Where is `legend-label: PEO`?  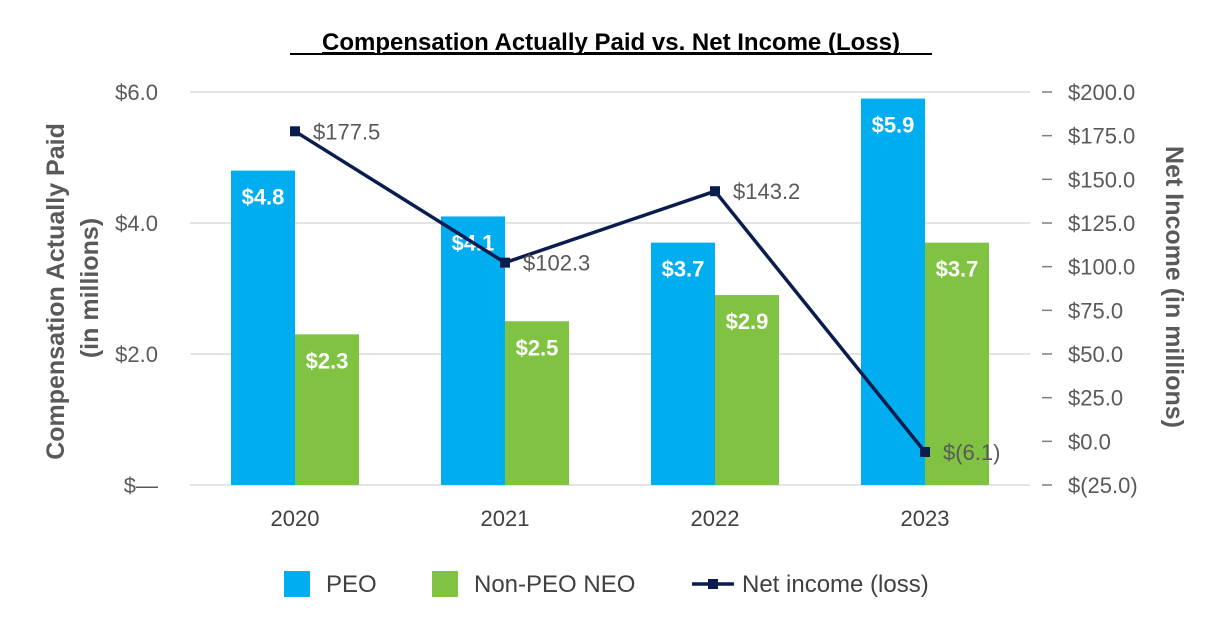
legend-label: PEO is located at coordinates (351, 584).